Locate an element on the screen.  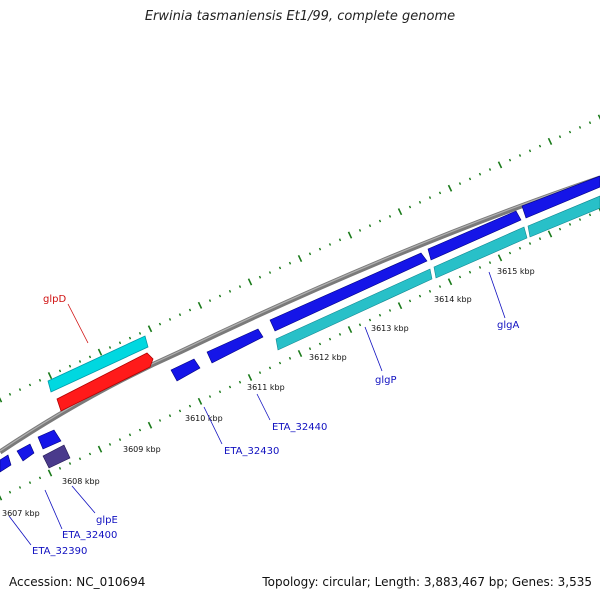
glgp-label: glgP is located at coordinates (386, 380).